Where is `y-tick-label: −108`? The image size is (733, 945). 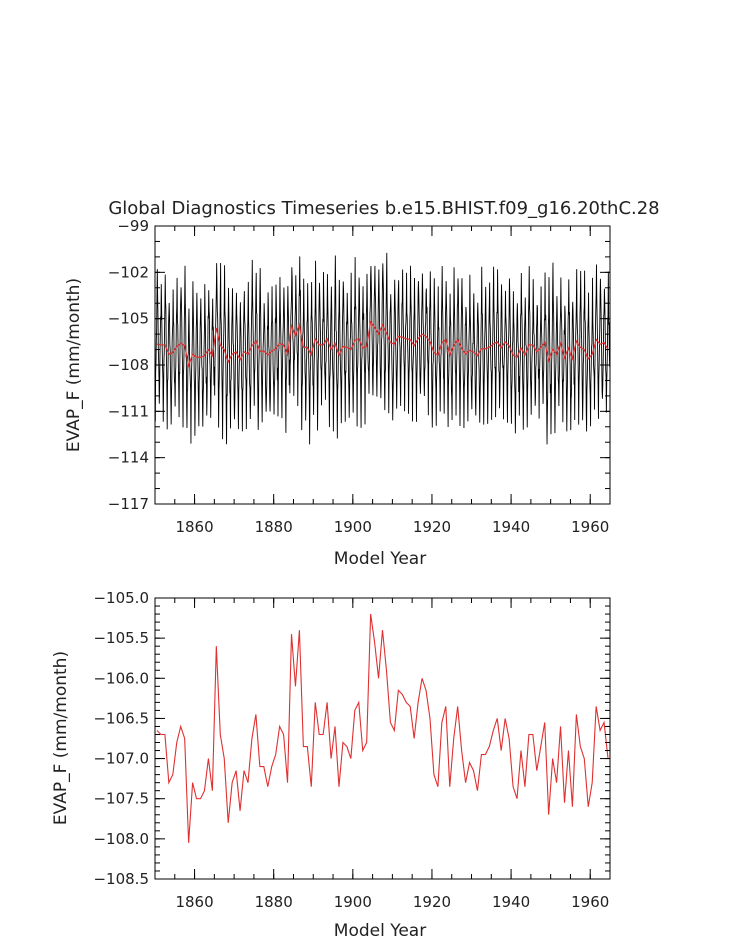
y-tick-label: −108 is located at coordinates (128, 365).